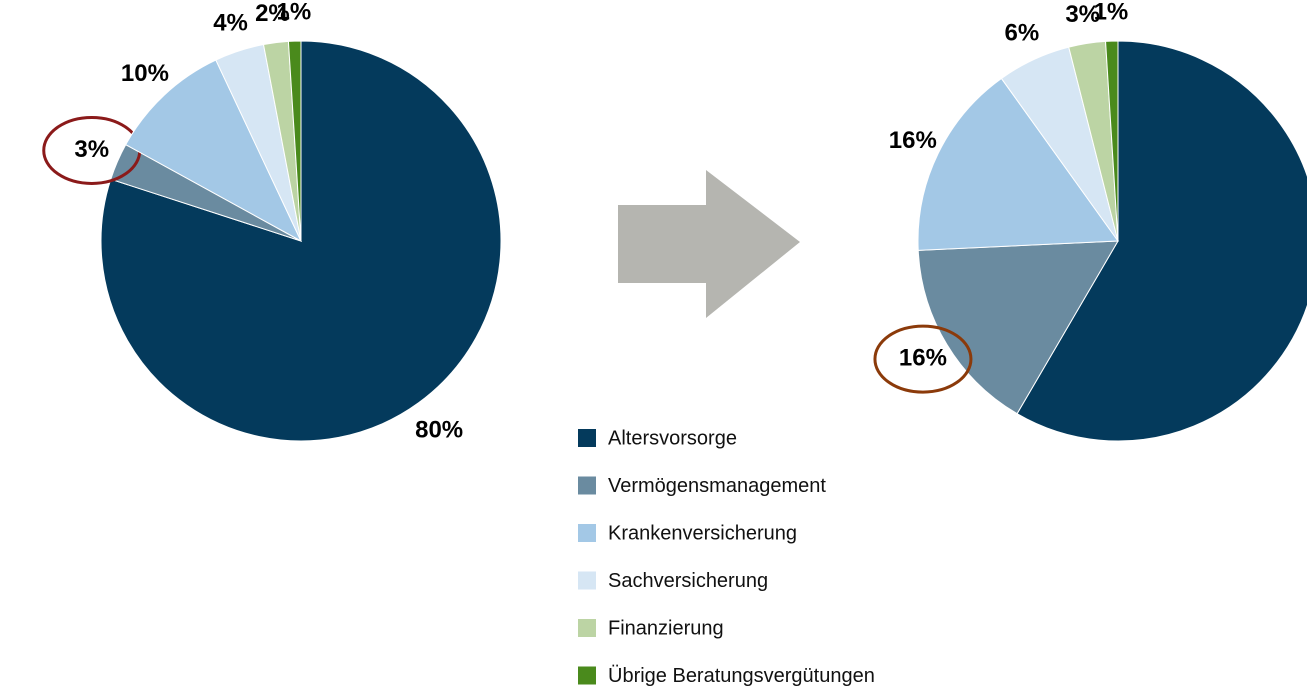 The image size is (1307, 691). Describe the element at coordinates (439, 429) in the screenshot. I see `value-label: 80%` at that location.